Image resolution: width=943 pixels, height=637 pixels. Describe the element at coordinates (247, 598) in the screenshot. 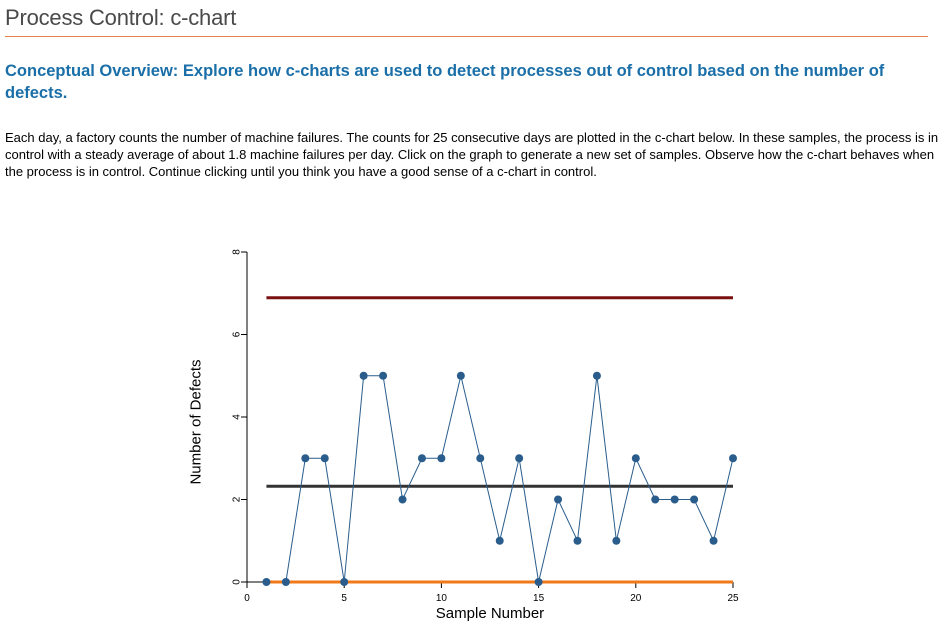

I see `x-tick-label: 0` at that location.